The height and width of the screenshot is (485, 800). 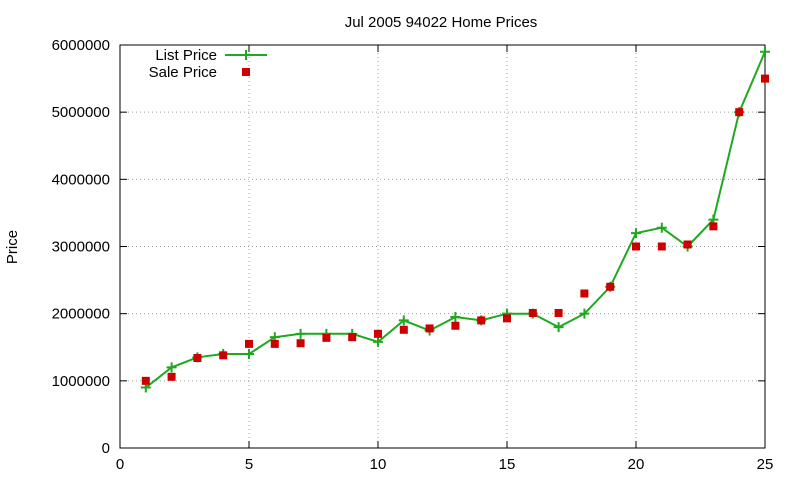 What do you see at coordinates (507, 464) in the screenshot?
I see `x-tick-label: 15` at bounding box center [507, 464].